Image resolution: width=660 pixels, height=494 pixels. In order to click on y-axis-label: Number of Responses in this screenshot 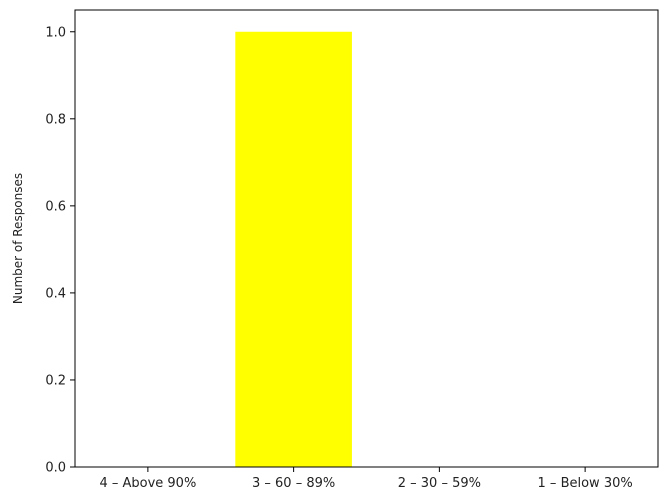, I will do `click(18, 238)`.